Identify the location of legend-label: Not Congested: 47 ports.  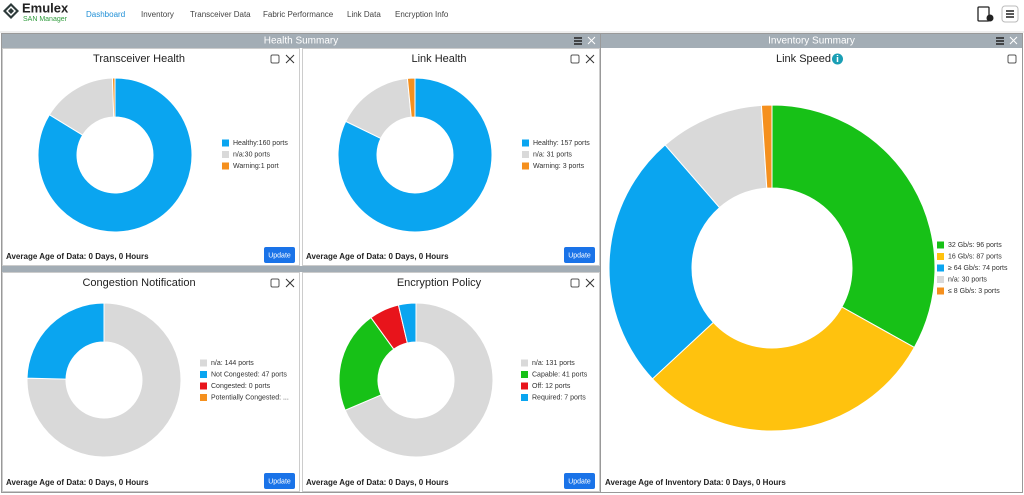
(249, 374).